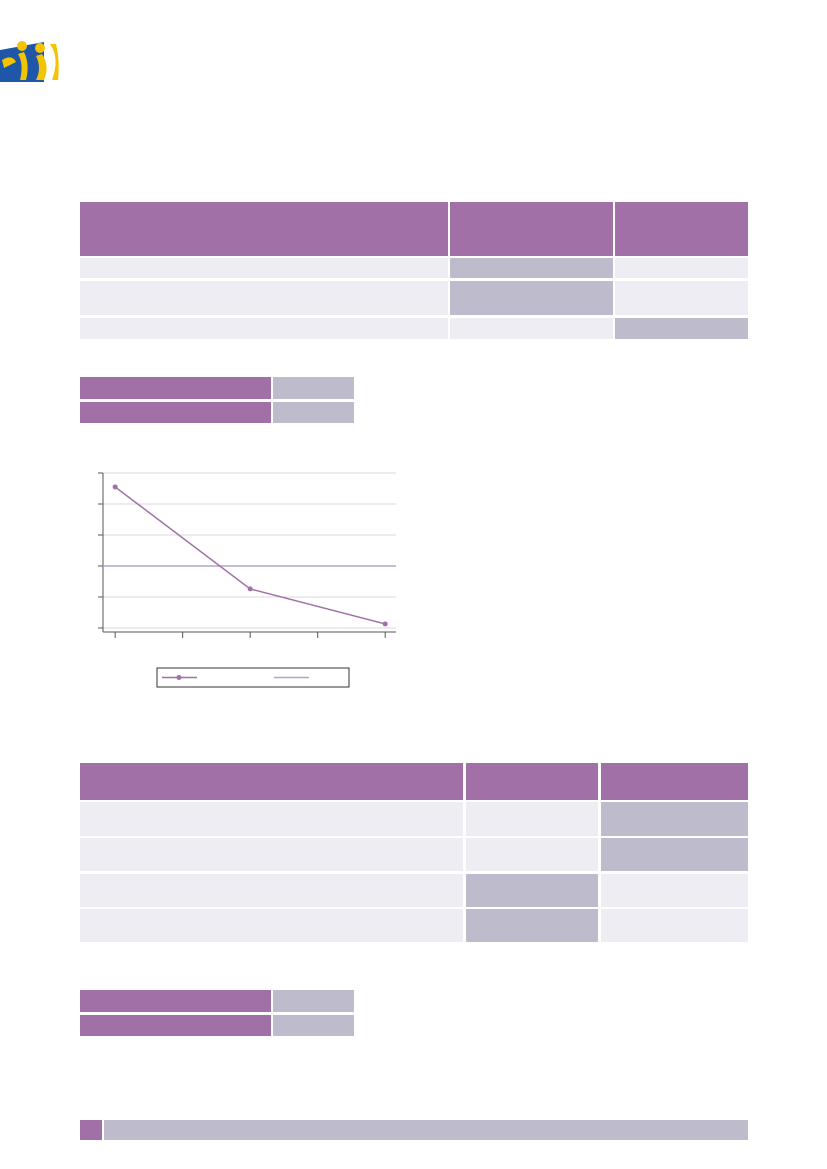 The image size is (827, 1169). Describe the element at coordinates (91, 1130) in the screenshot. I see `footer-mark` at that location.